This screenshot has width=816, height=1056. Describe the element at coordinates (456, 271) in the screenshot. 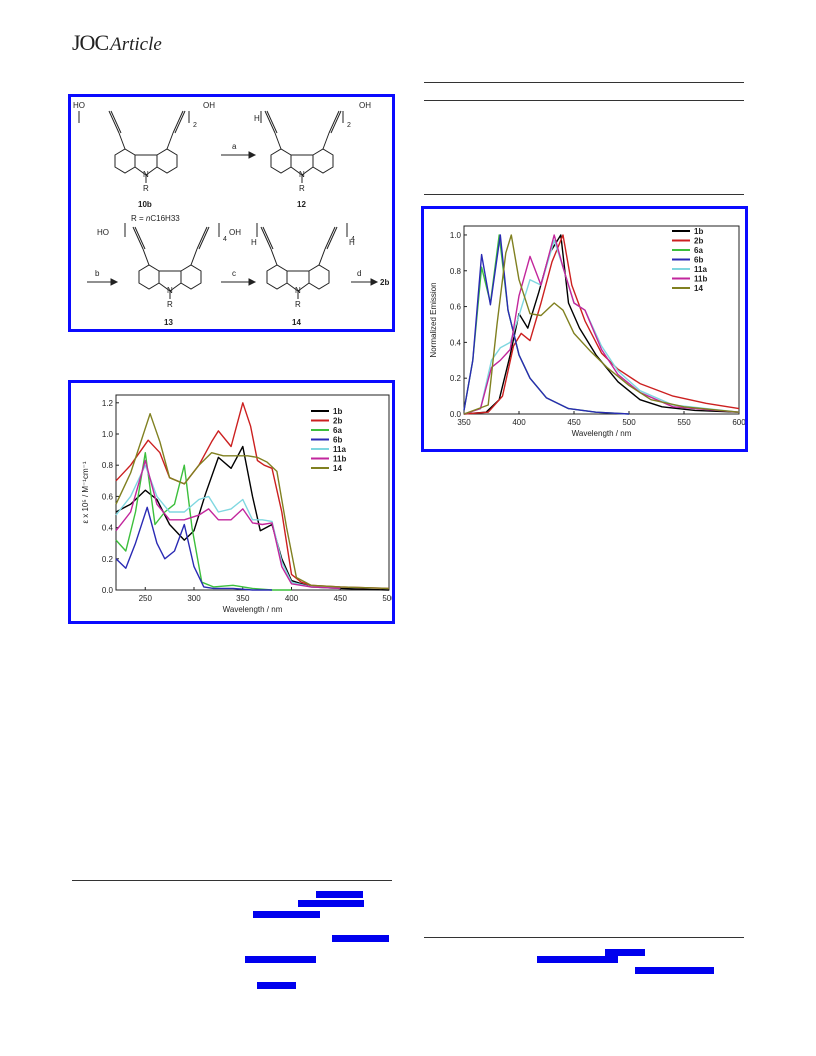

I see `y-tick-label: 0.8` at that location.